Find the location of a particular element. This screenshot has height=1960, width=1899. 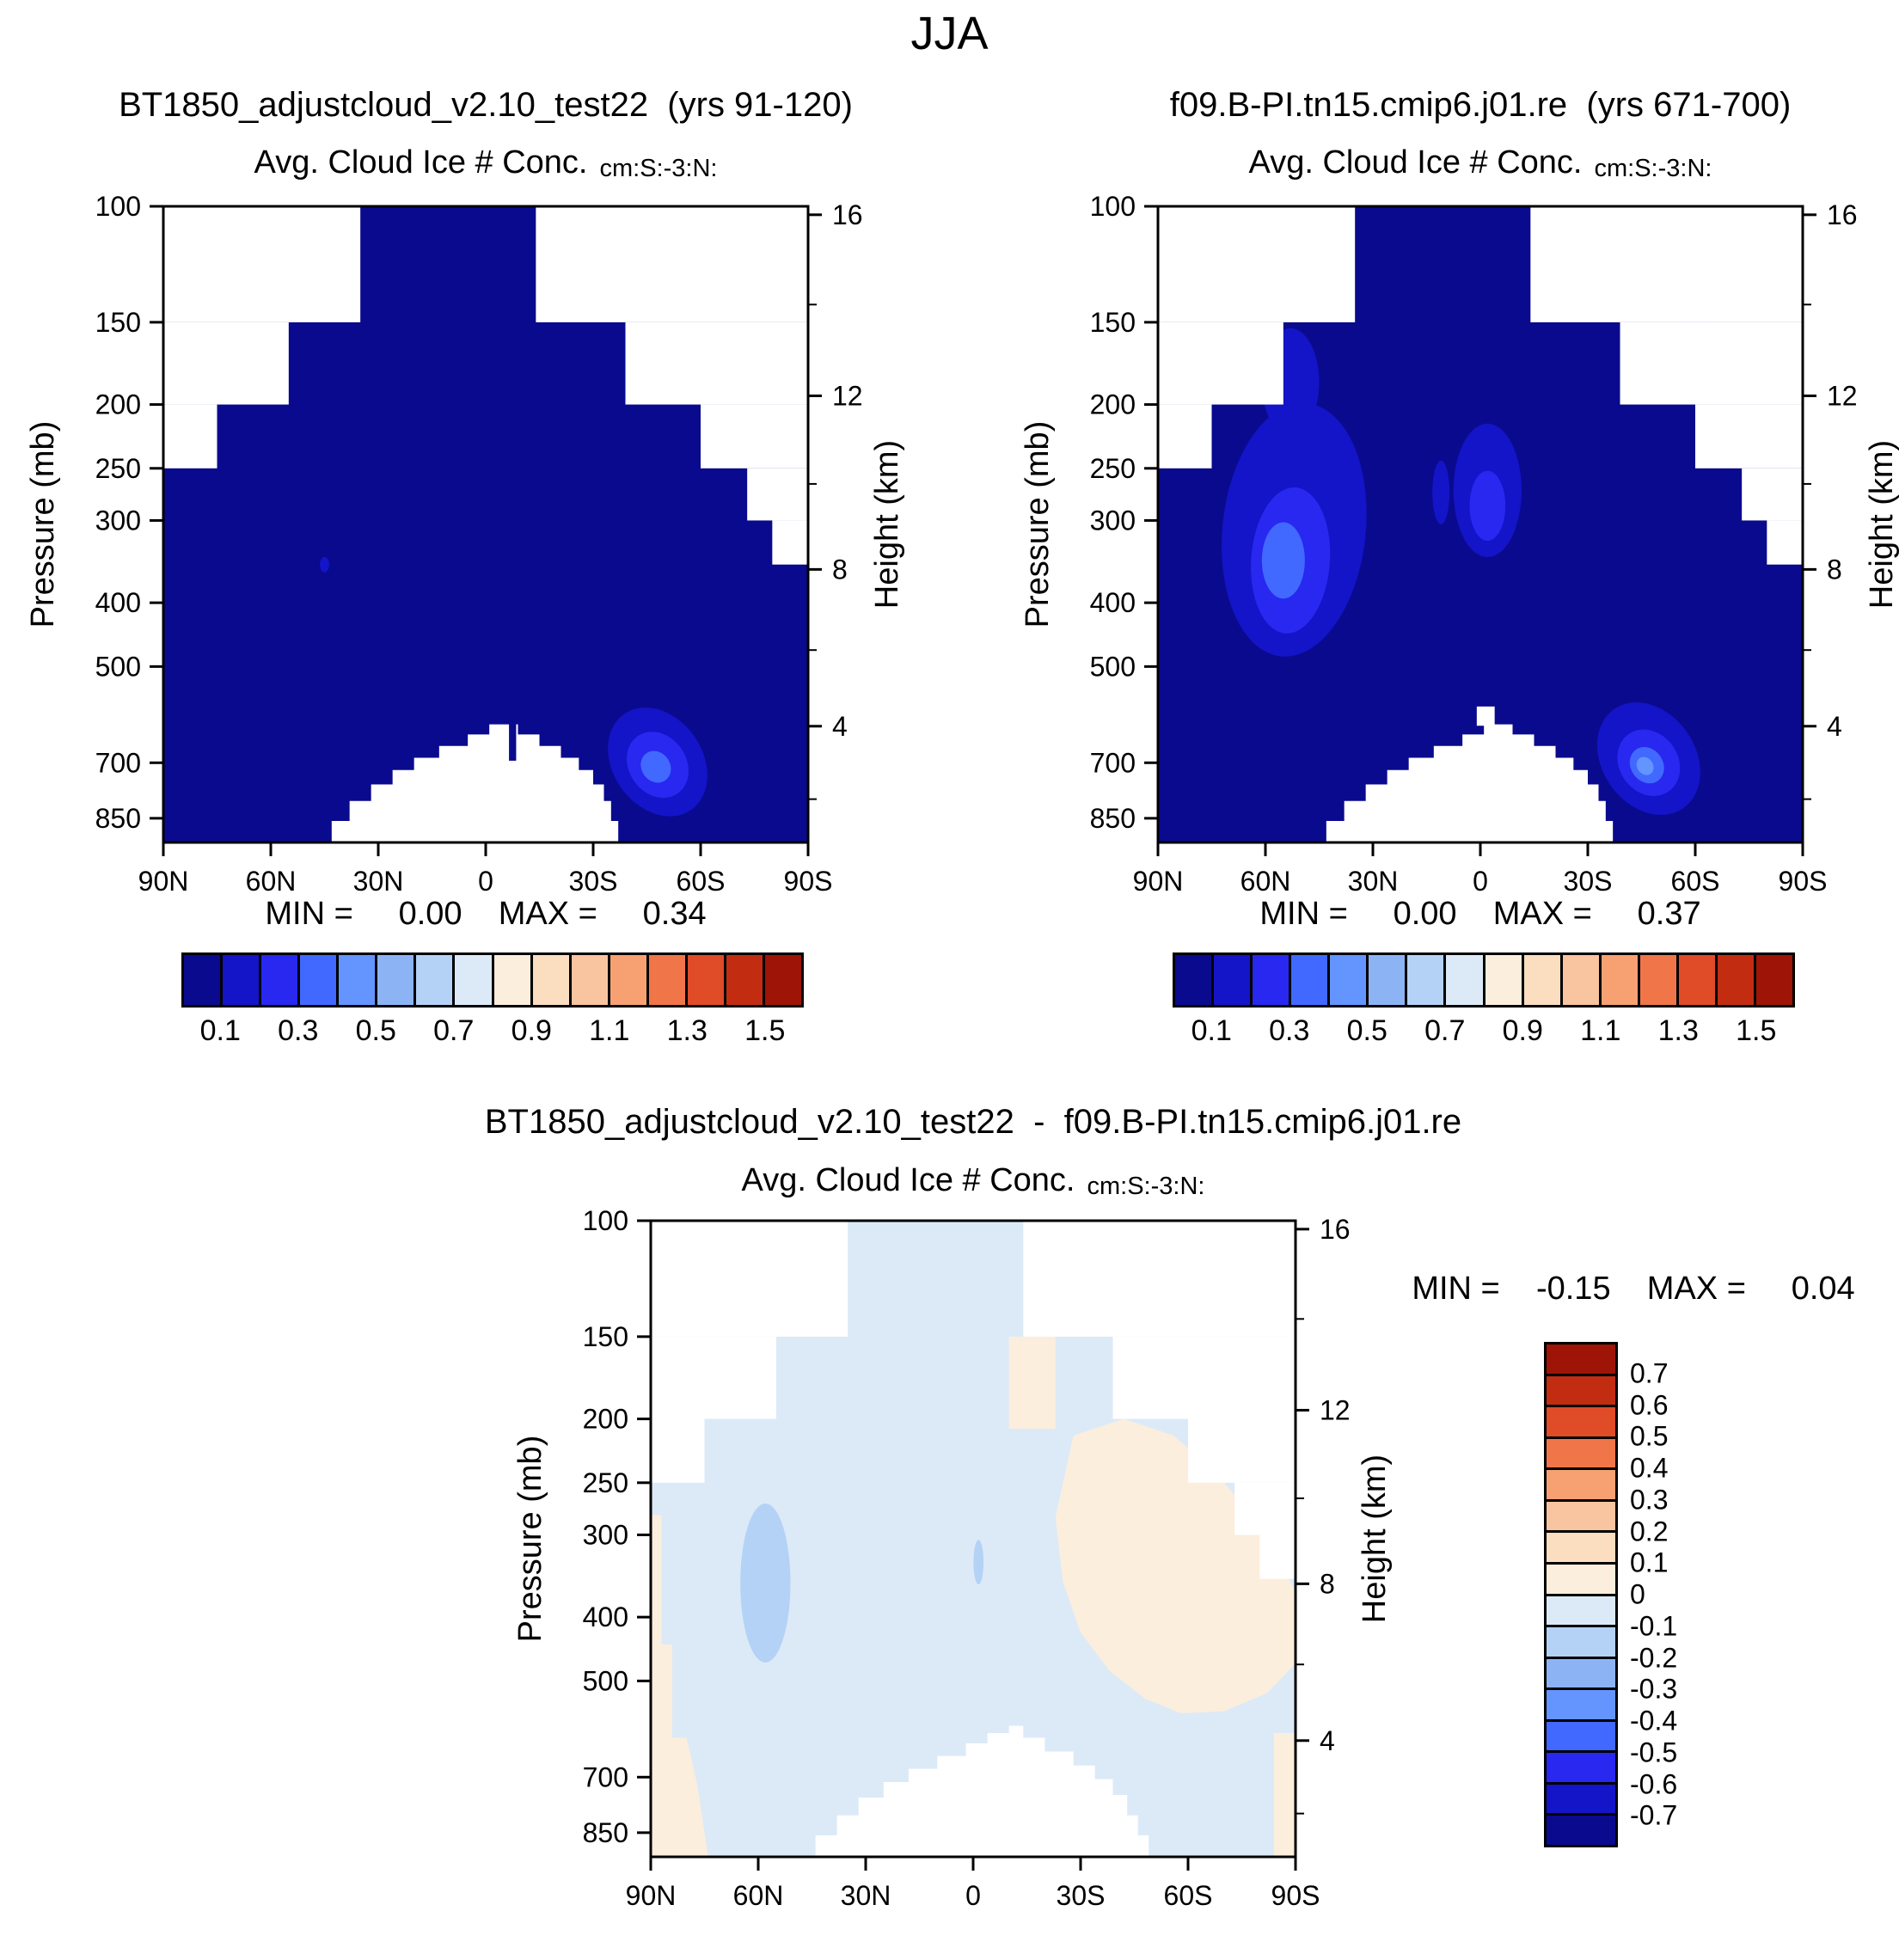

diff-colorbar-label: -0.5 is located at coordinates (1654, 1752).